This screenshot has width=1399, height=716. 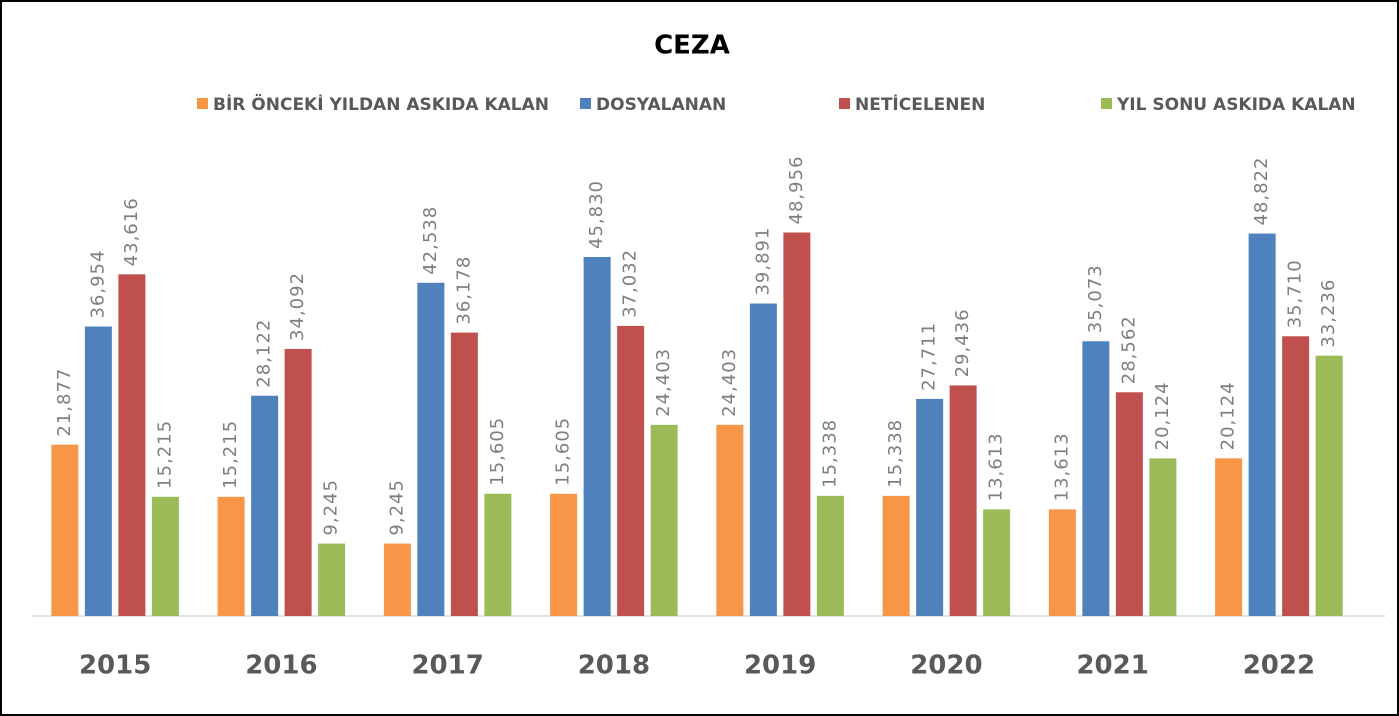 What do you see at coordinates (1236, 105) in the screenshot?
I see `legend-label: YIL SONU ASKIDA KALAN` at bounding box center [1236, 105].